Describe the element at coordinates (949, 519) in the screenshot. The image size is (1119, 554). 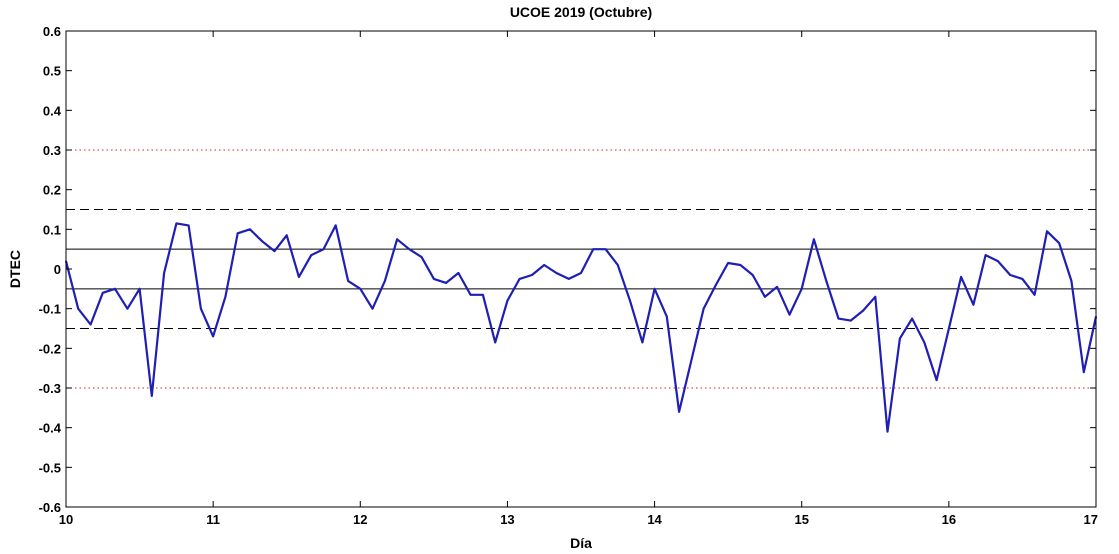
I see `x-tick-label: 16` at that location.